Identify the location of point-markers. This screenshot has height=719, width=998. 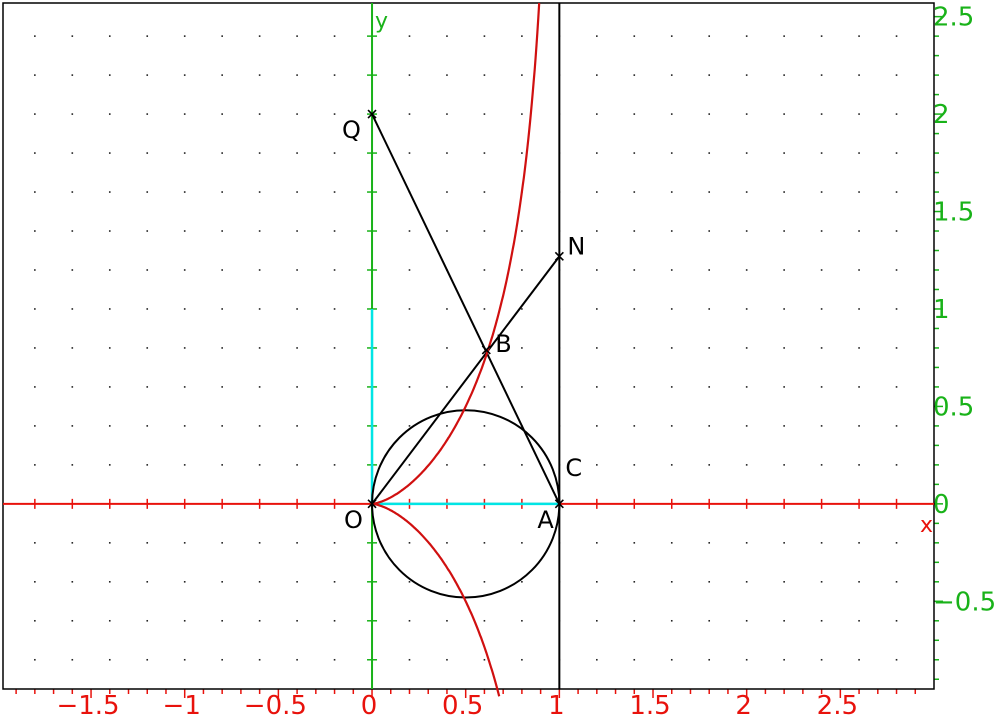
(465, 309).